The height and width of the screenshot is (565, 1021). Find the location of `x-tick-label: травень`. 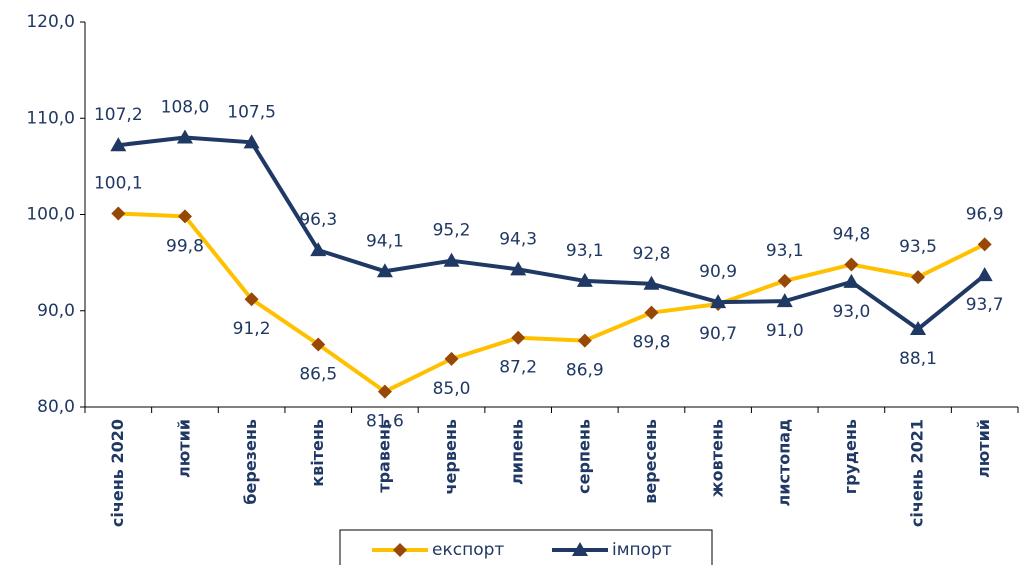

x-tick-label: травень is located at coordinates (383, 456).